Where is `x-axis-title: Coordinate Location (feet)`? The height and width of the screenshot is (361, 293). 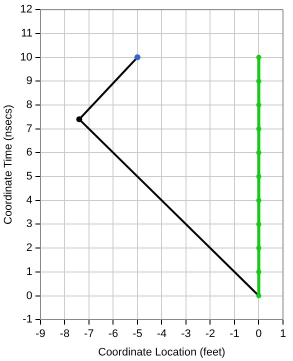
x-axis-title: Coordinate Location (feet) is located at coordinates (162, 352).